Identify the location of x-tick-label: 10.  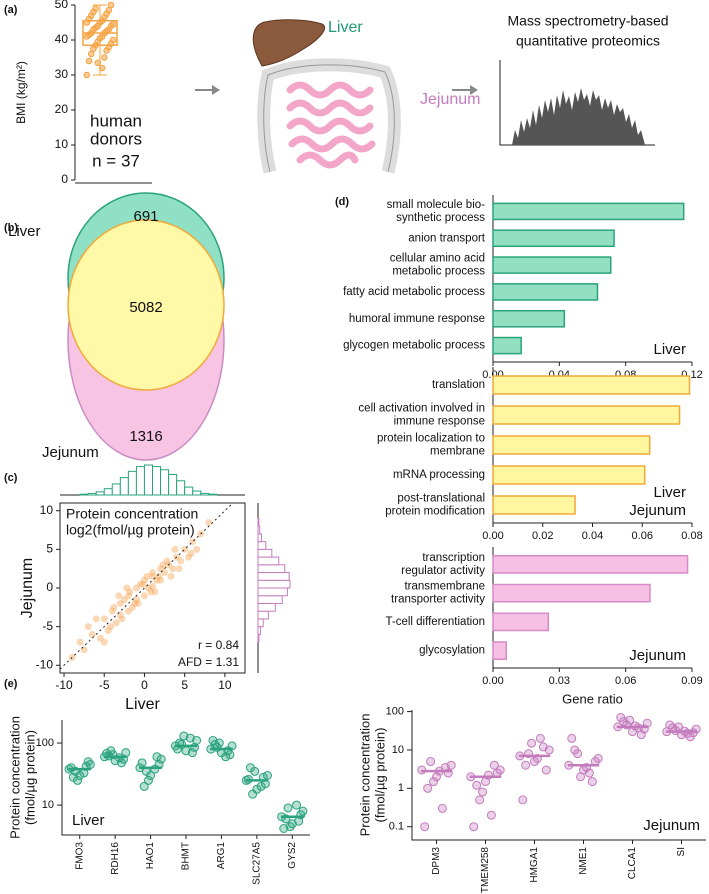
(225, 685).